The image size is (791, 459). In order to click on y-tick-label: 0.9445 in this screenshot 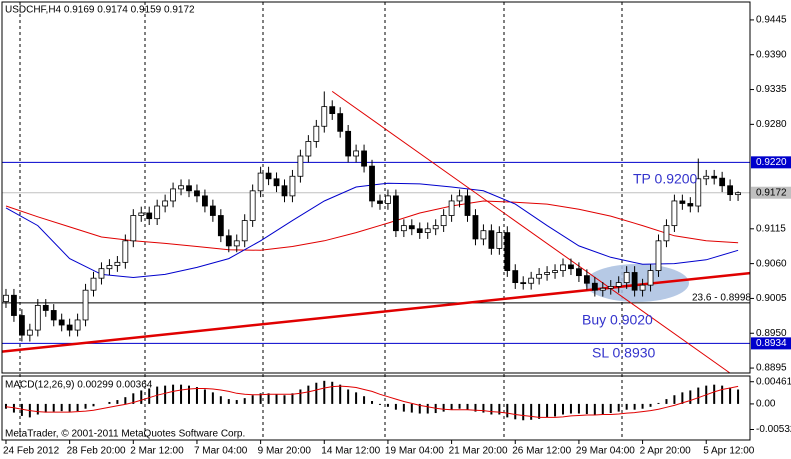, I will do `click(771, 20)`.